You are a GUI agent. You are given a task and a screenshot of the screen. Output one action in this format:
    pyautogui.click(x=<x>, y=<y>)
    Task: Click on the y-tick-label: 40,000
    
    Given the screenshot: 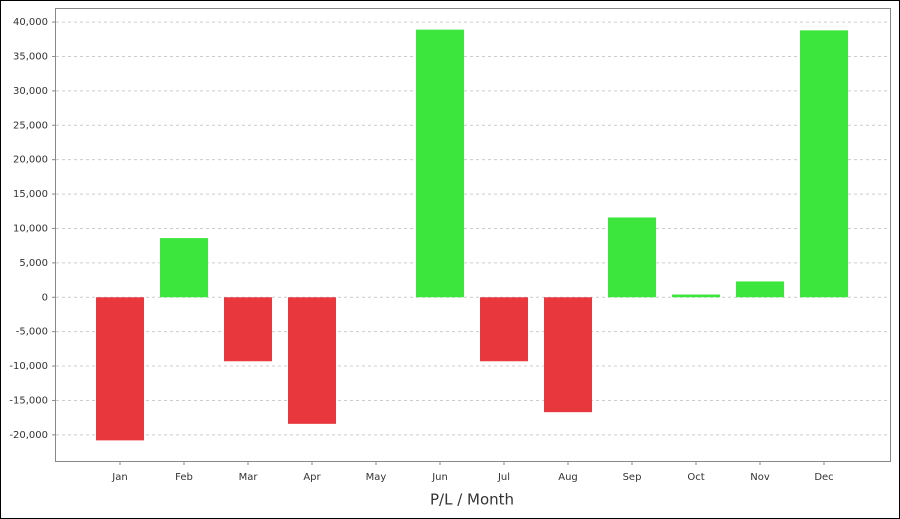 What is the action you would take?
    pyautogui.click(x=30, y=22)
    